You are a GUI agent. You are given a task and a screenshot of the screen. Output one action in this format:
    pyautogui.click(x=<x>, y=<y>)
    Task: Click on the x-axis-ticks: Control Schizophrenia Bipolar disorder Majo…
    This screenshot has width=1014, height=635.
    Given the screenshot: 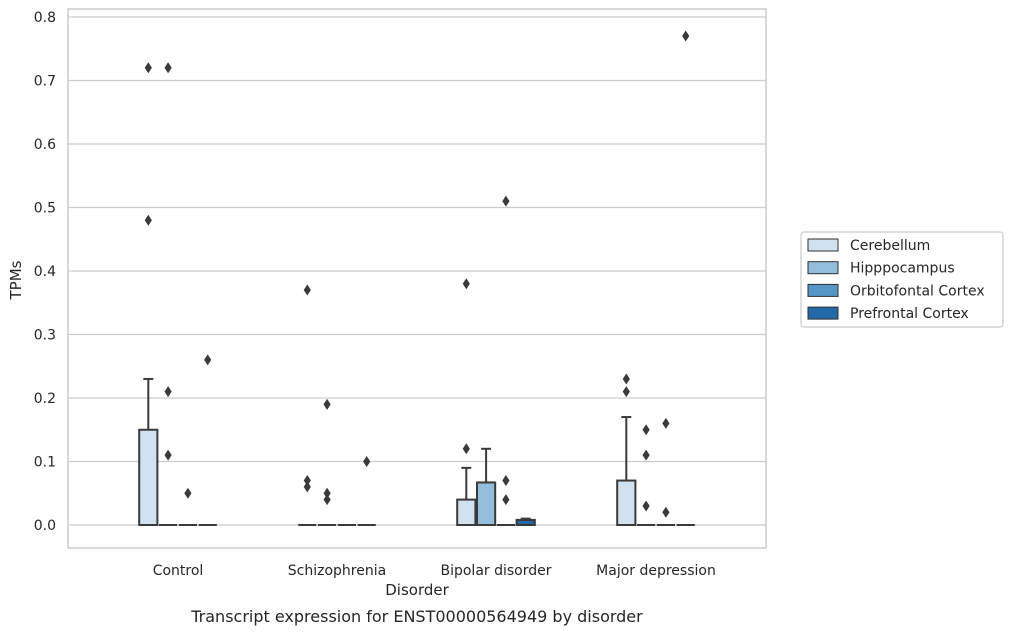 What is the action you would take?
    pyautogui.click(x=434, y=571)
    